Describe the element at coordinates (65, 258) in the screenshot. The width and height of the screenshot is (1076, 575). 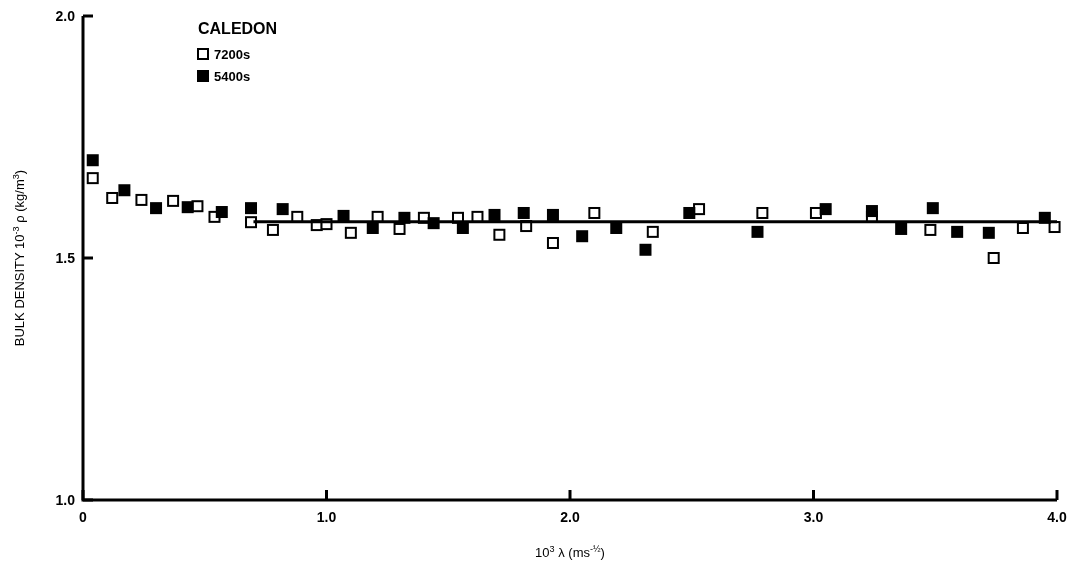
I see `y-tick-label: 1.5` at that location.